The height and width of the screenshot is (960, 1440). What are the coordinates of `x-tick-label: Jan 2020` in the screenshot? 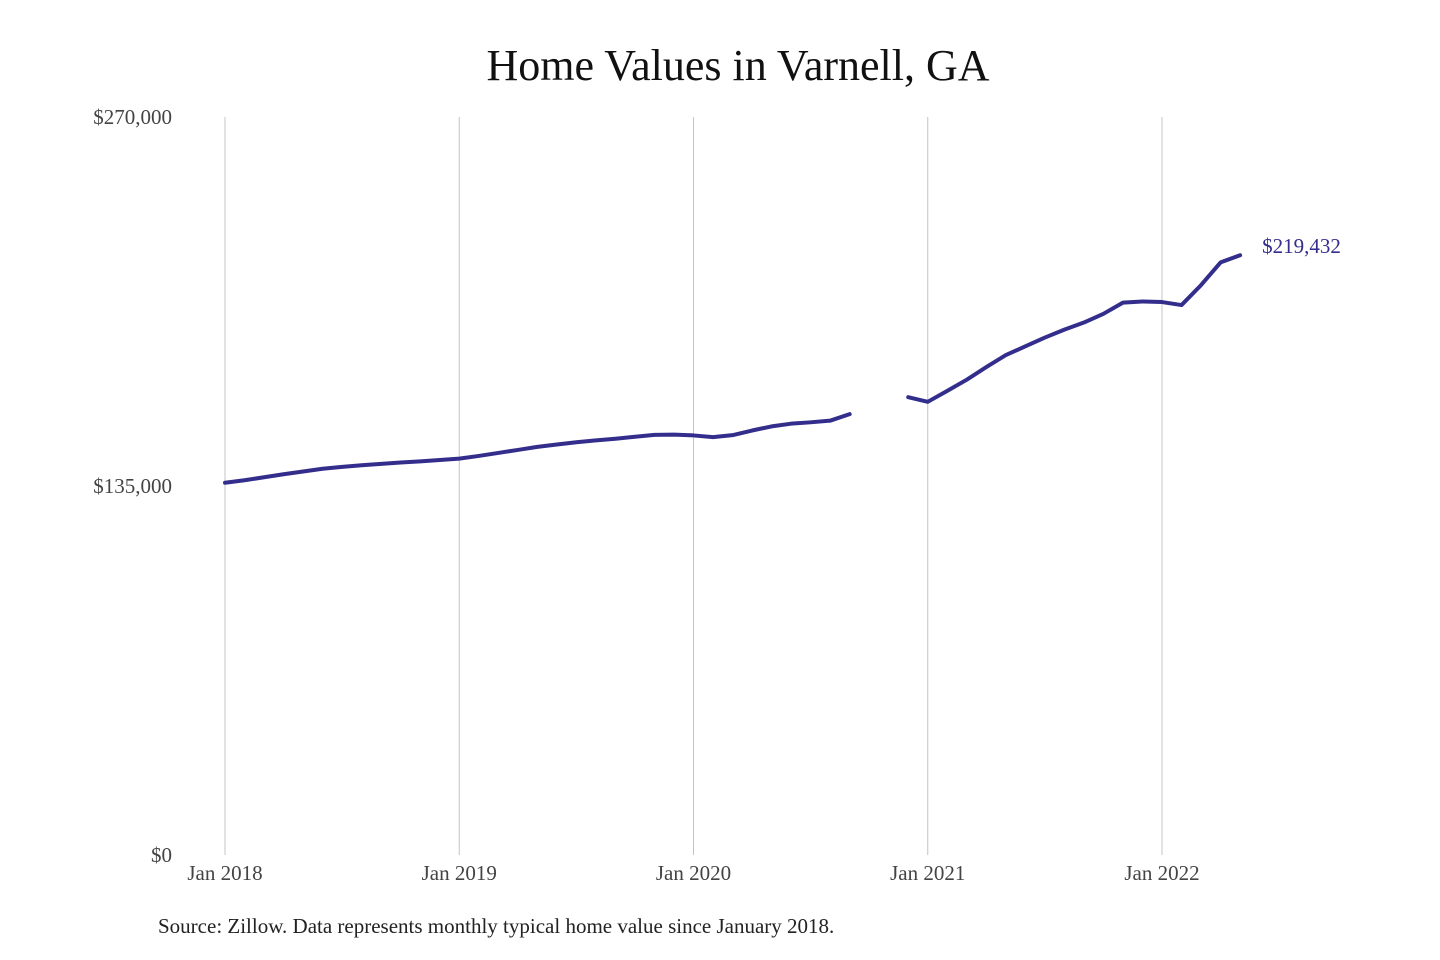 It's located at (693, 873).